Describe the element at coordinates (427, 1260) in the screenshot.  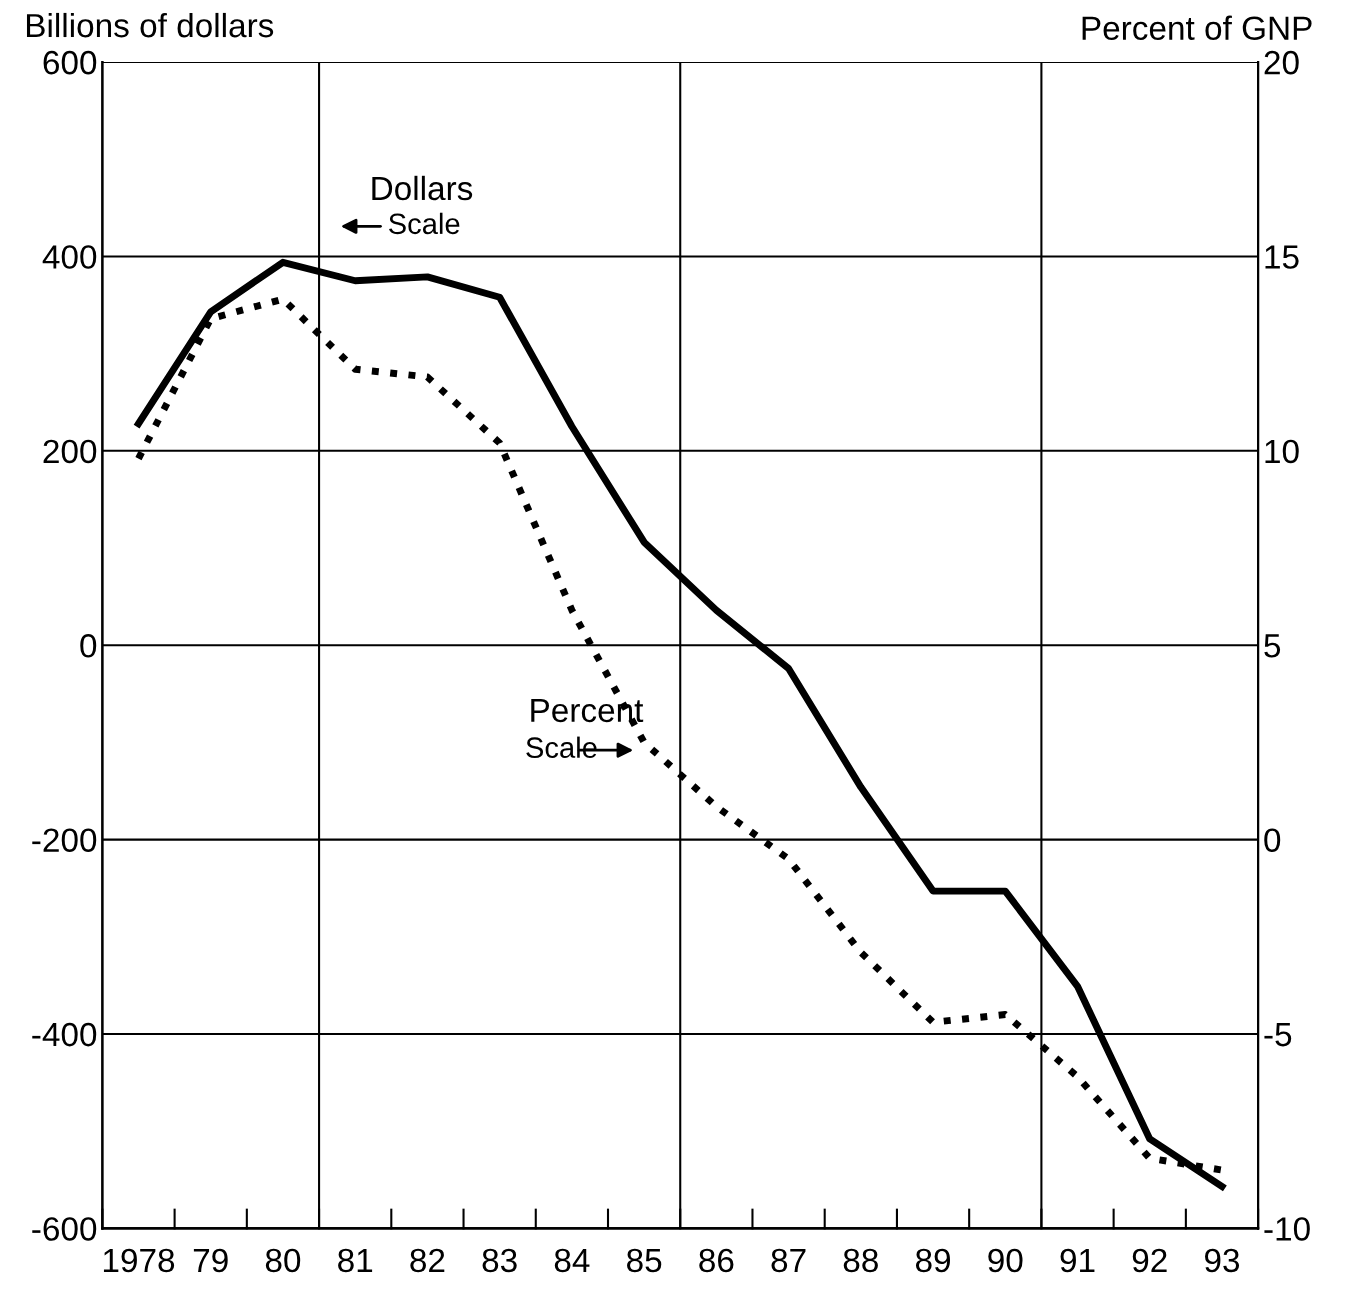
I see `x-tick-label: 82` at that location.